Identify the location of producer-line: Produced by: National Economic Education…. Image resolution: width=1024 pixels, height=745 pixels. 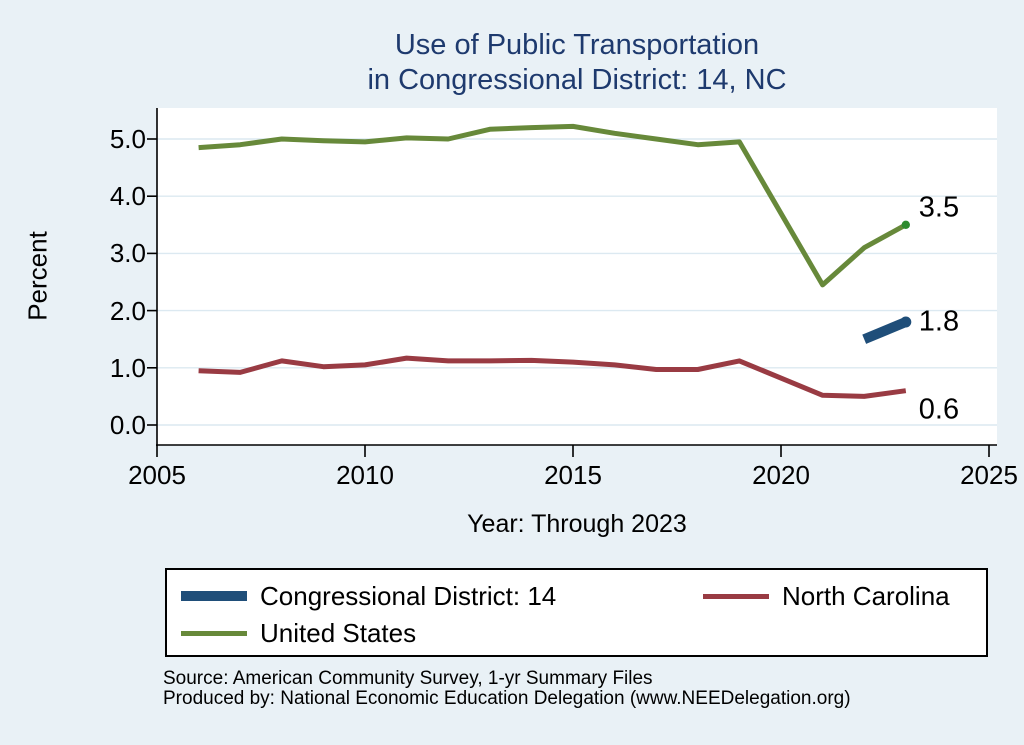
(507, 698).